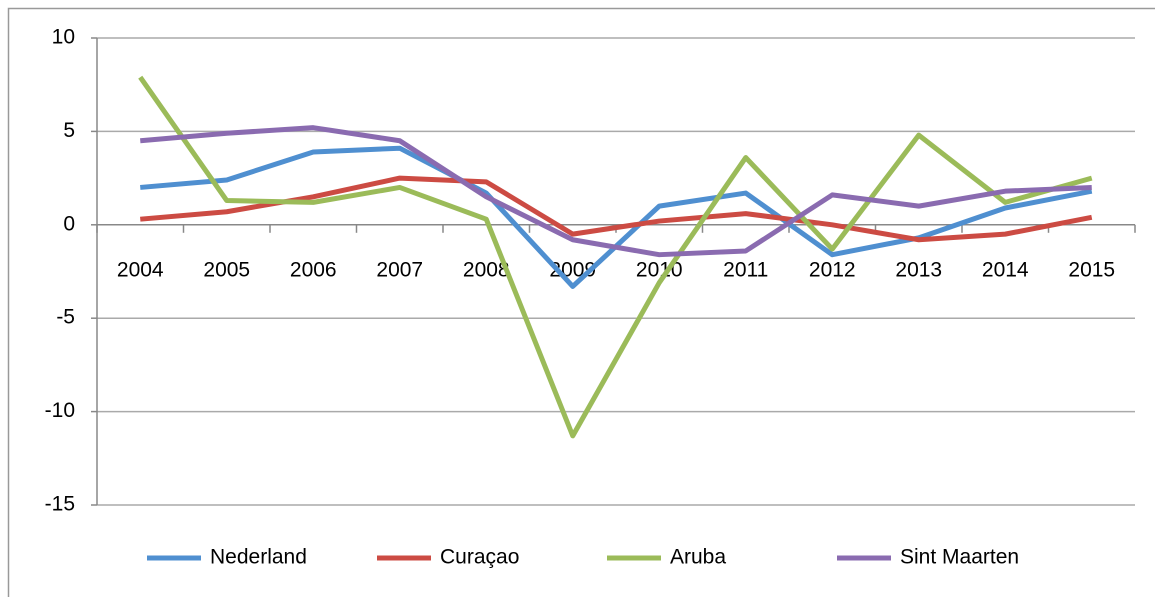 The width and height of the screenshot is (1155, 597). Describe the element at coordinates (479, 557) in the screenshot. I see `legend-label: Curaçao` at that location.